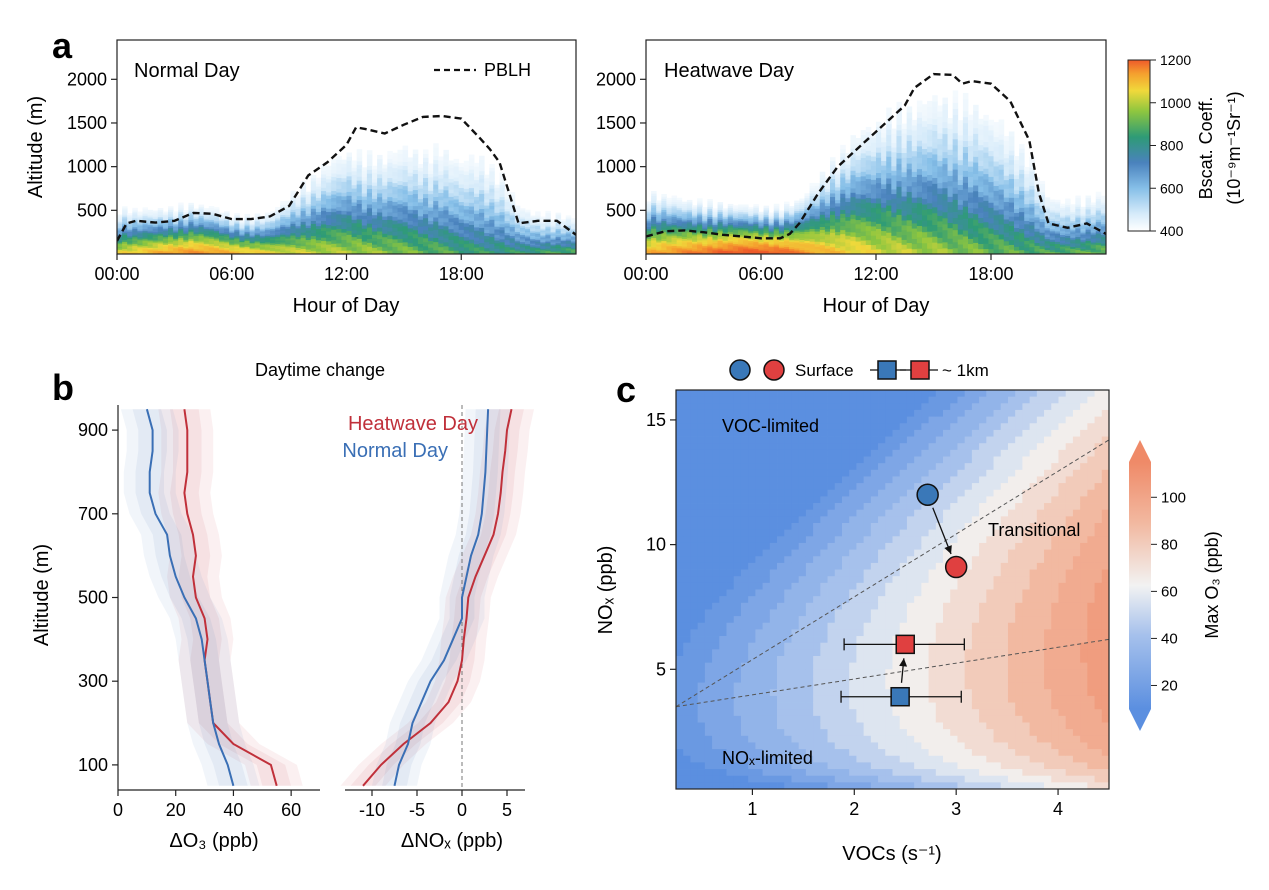 The width and height of the screenshot is (1269, 890). I want to click on y-tick-label: 100, so click(93, 765).